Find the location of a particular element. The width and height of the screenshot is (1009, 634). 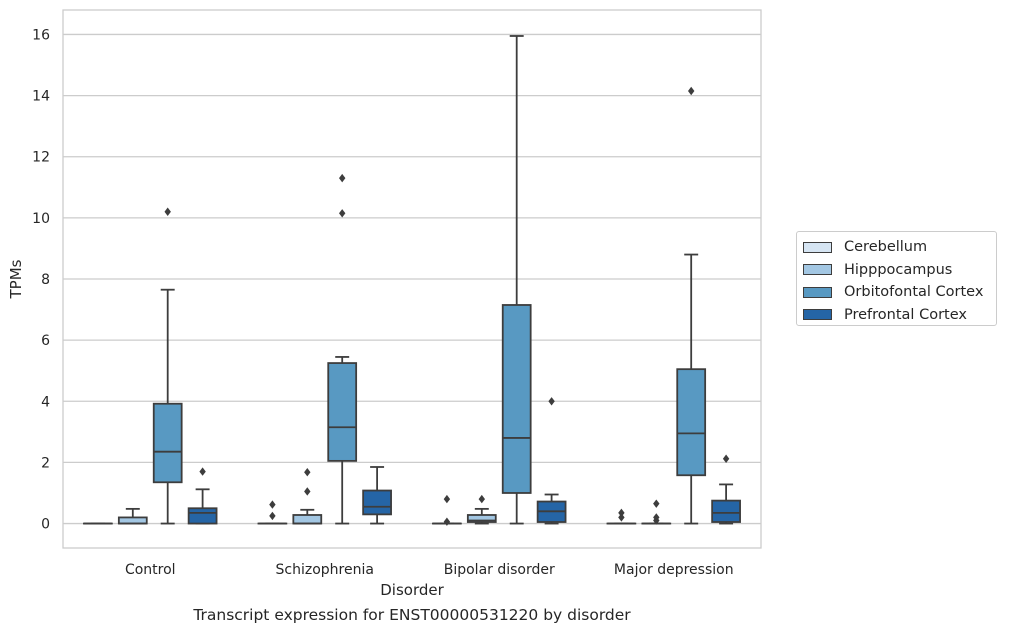

y-tick-label: 6 is located at coordinates (45, 341).